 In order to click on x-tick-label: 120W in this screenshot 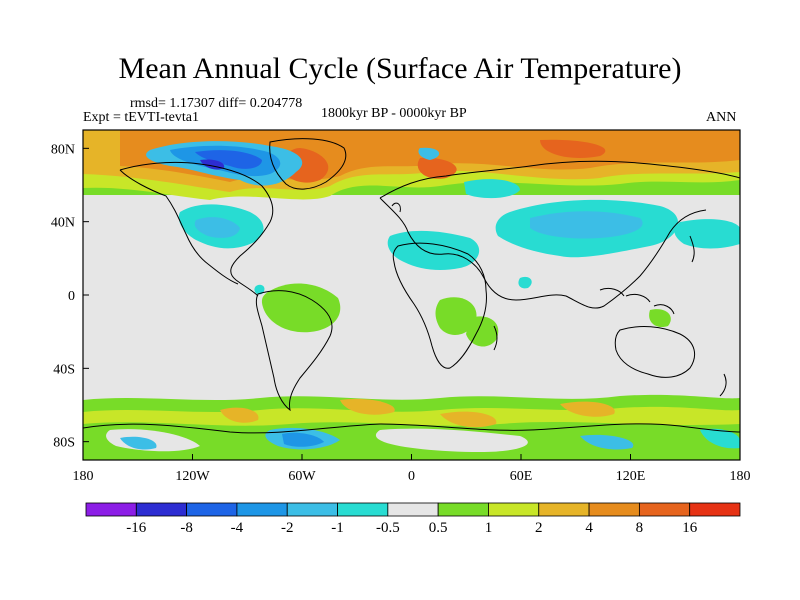, I will do `click(192, 476)`.